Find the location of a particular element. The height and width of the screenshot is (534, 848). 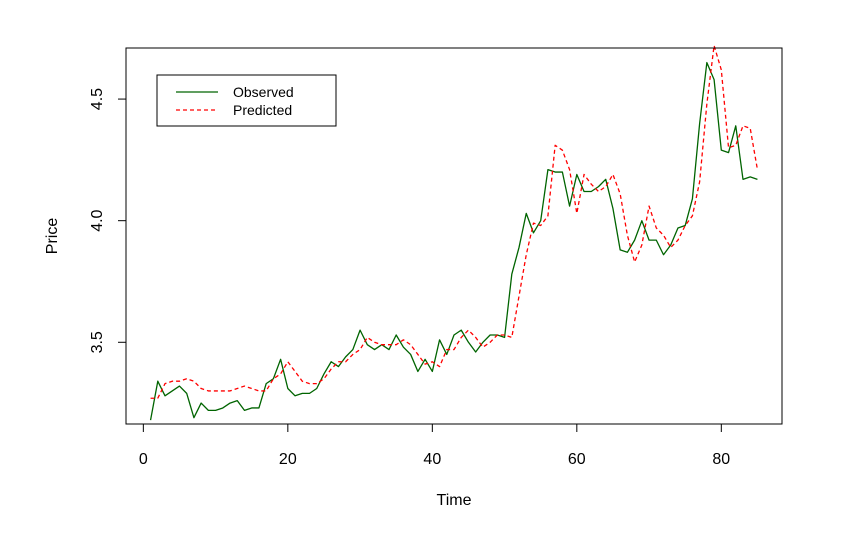

y-tick-label: 4.5 is located at coordinates (97, 99).